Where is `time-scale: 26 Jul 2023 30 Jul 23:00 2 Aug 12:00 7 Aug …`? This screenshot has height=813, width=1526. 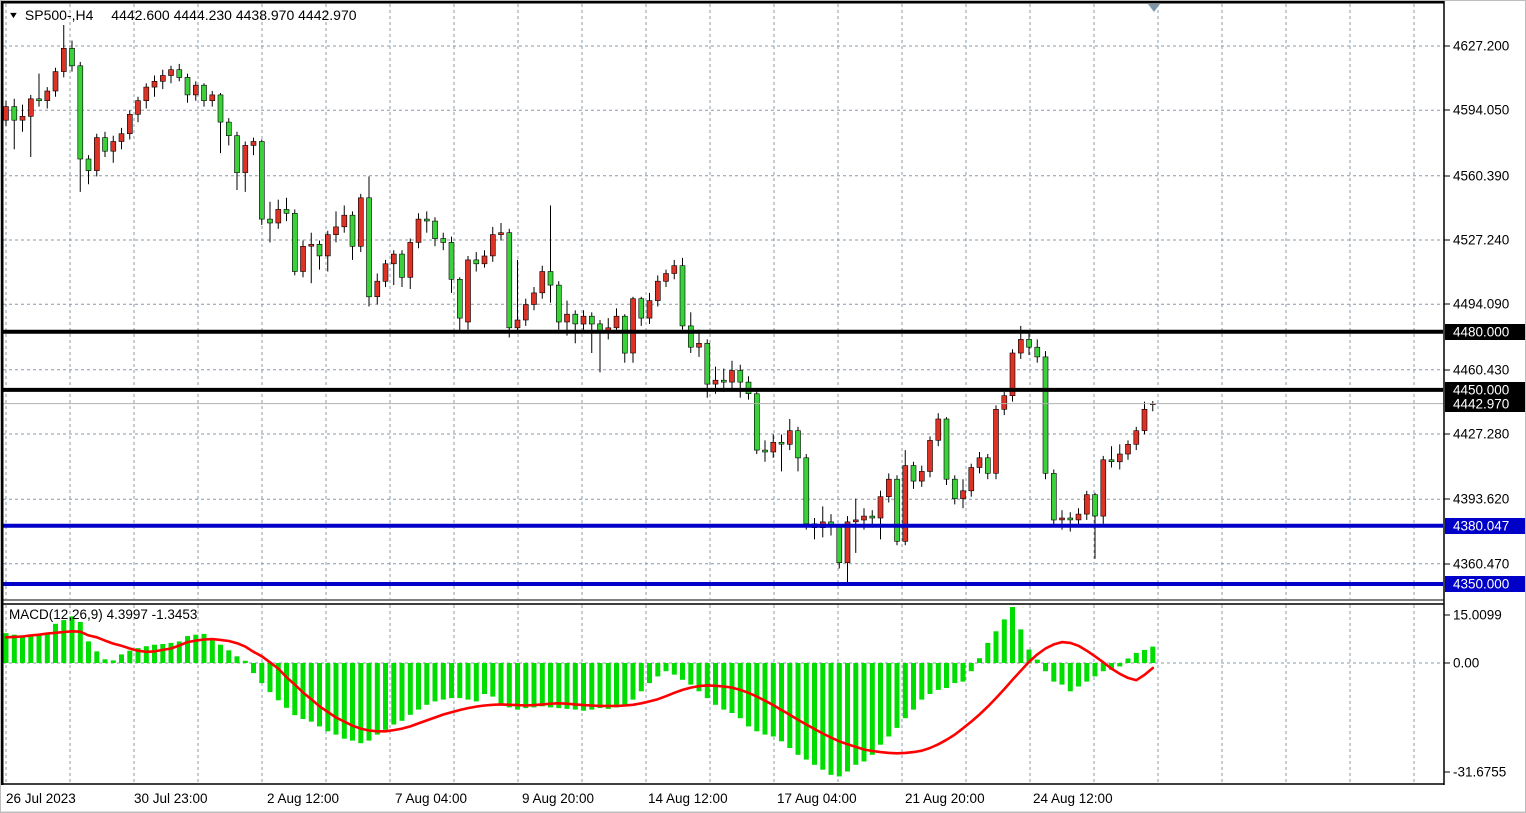
time-scale: 26 Jul 2023 30 Jul 23:00 2 Aug 12:00 7 Aug … is located at coordinates (559, 798).